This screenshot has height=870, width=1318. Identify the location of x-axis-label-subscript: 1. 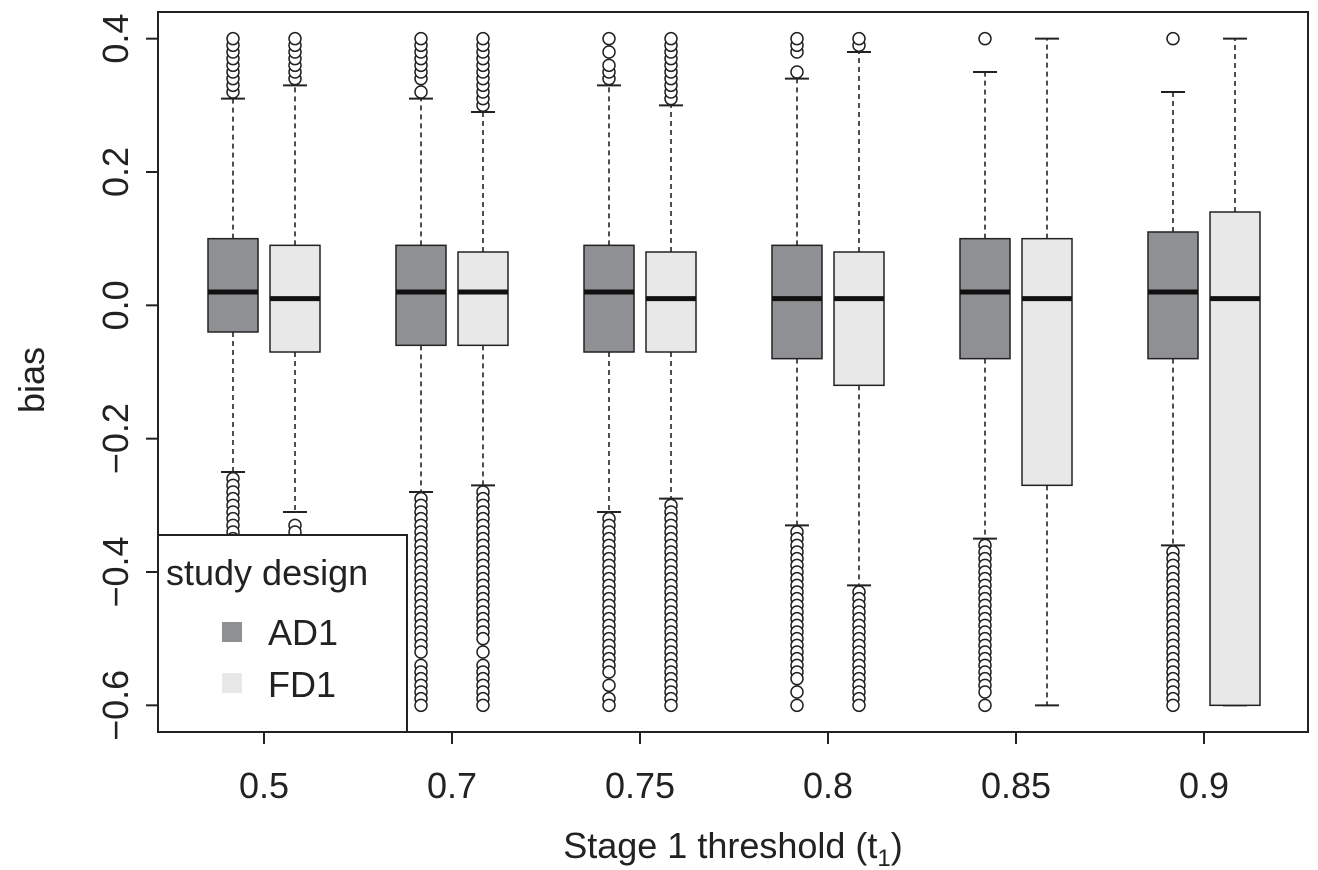
(883, 857).